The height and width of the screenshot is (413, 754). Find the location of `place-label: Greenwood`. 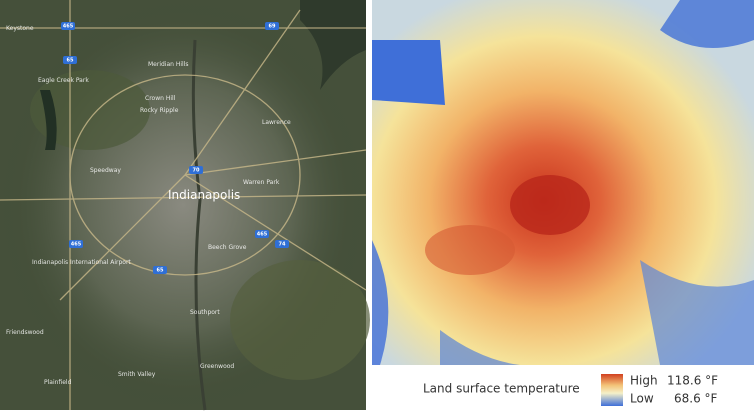

place-label: Greenwood is located at coordinates (217, 366).